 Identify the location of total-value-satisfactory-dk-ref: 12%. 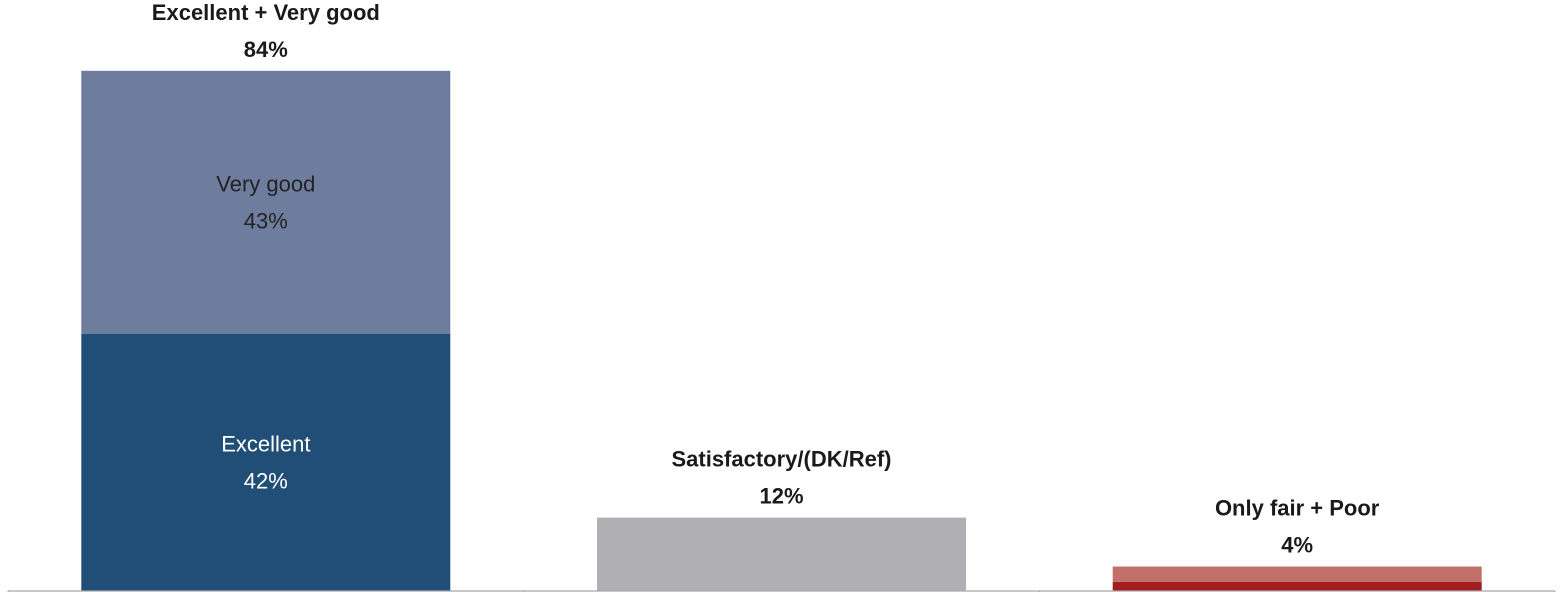
(781, 496).